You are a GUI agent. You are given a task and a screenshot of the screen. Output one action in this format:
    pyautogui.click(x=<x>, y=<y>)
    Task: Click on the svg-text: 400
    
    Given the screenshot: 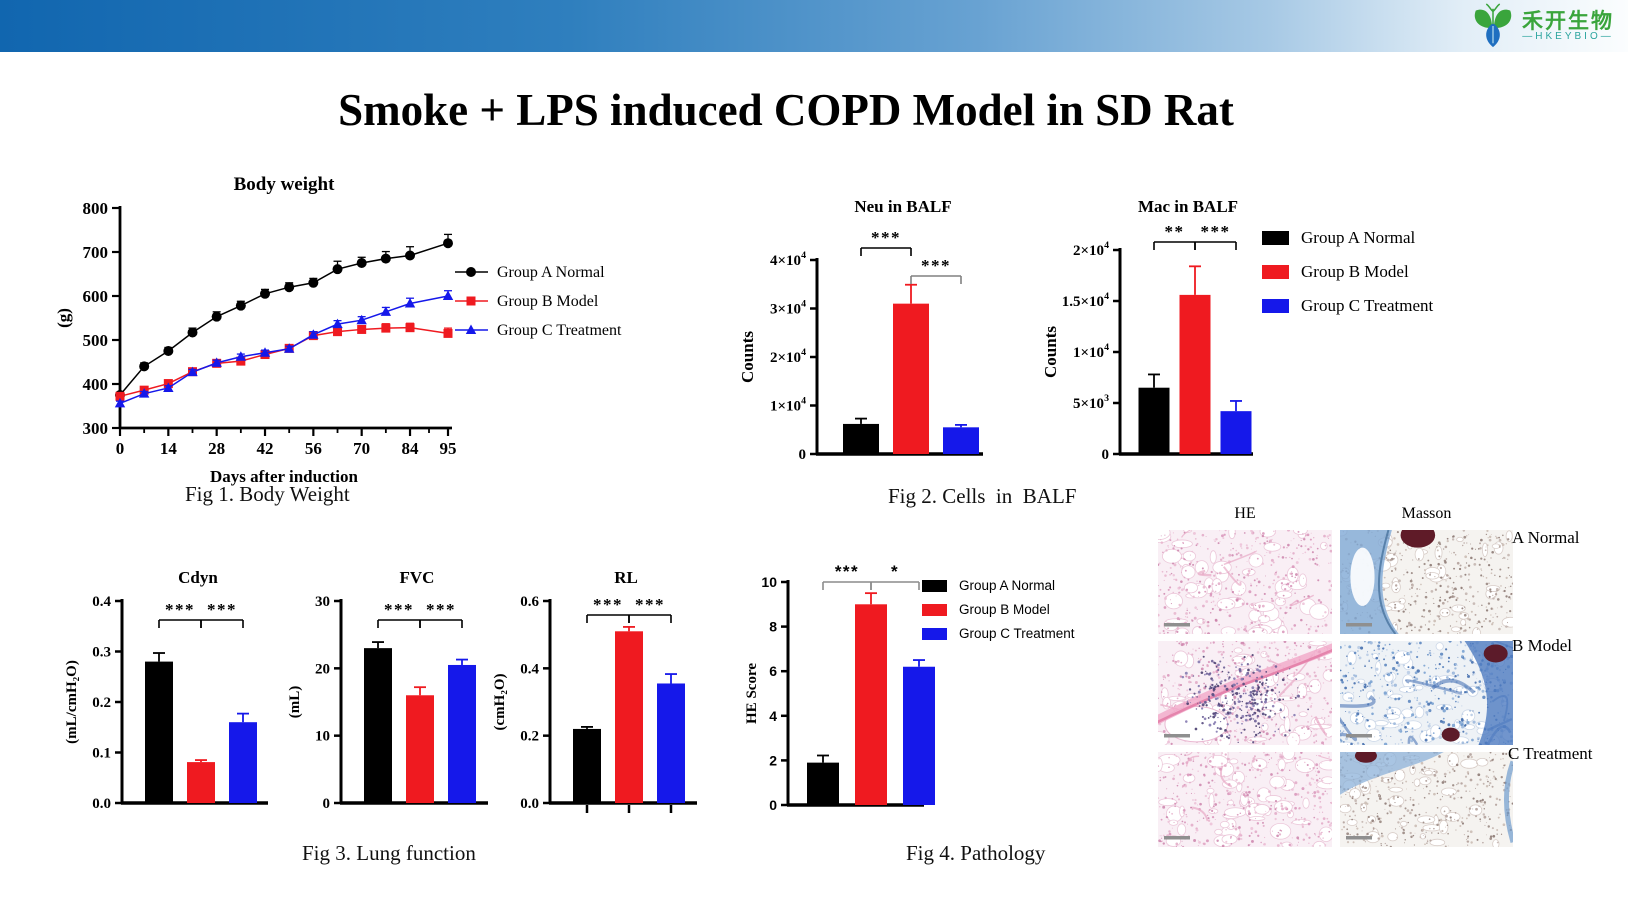 What is the action you would take?
    pyautogui.click(x=96, y=384)
    